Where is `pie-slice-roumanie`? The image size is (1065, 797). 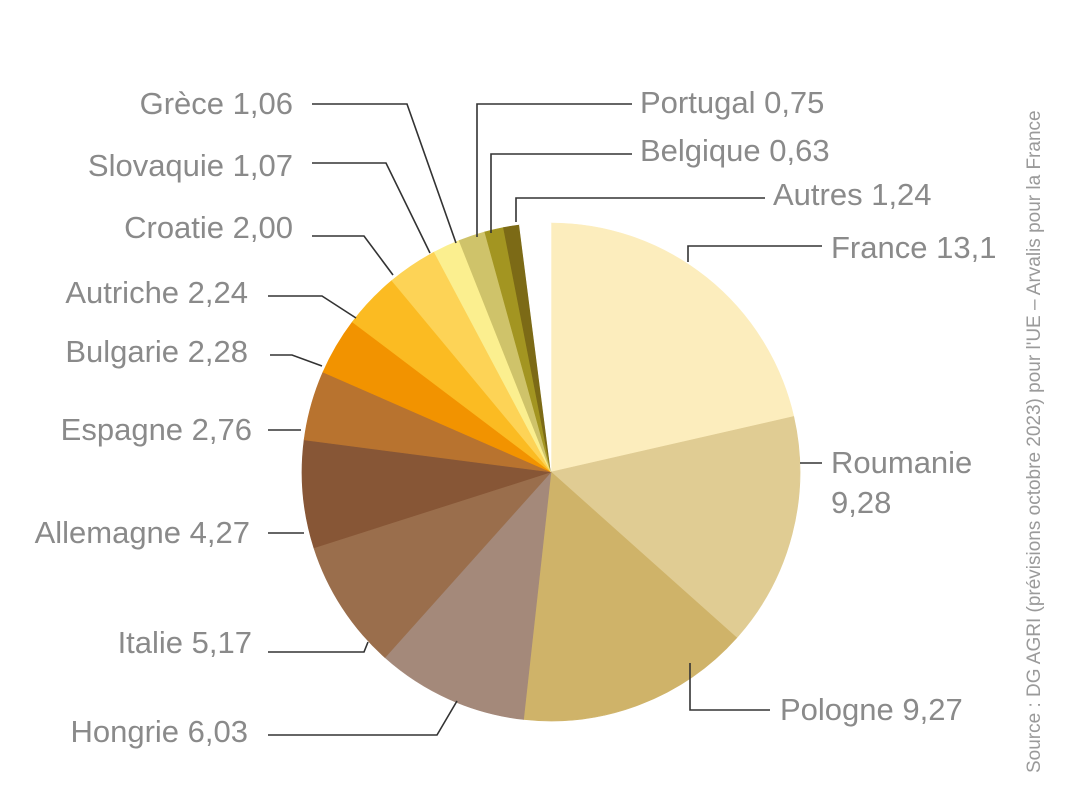 pie-slice-roumanie is located at coordinates (675, 527).